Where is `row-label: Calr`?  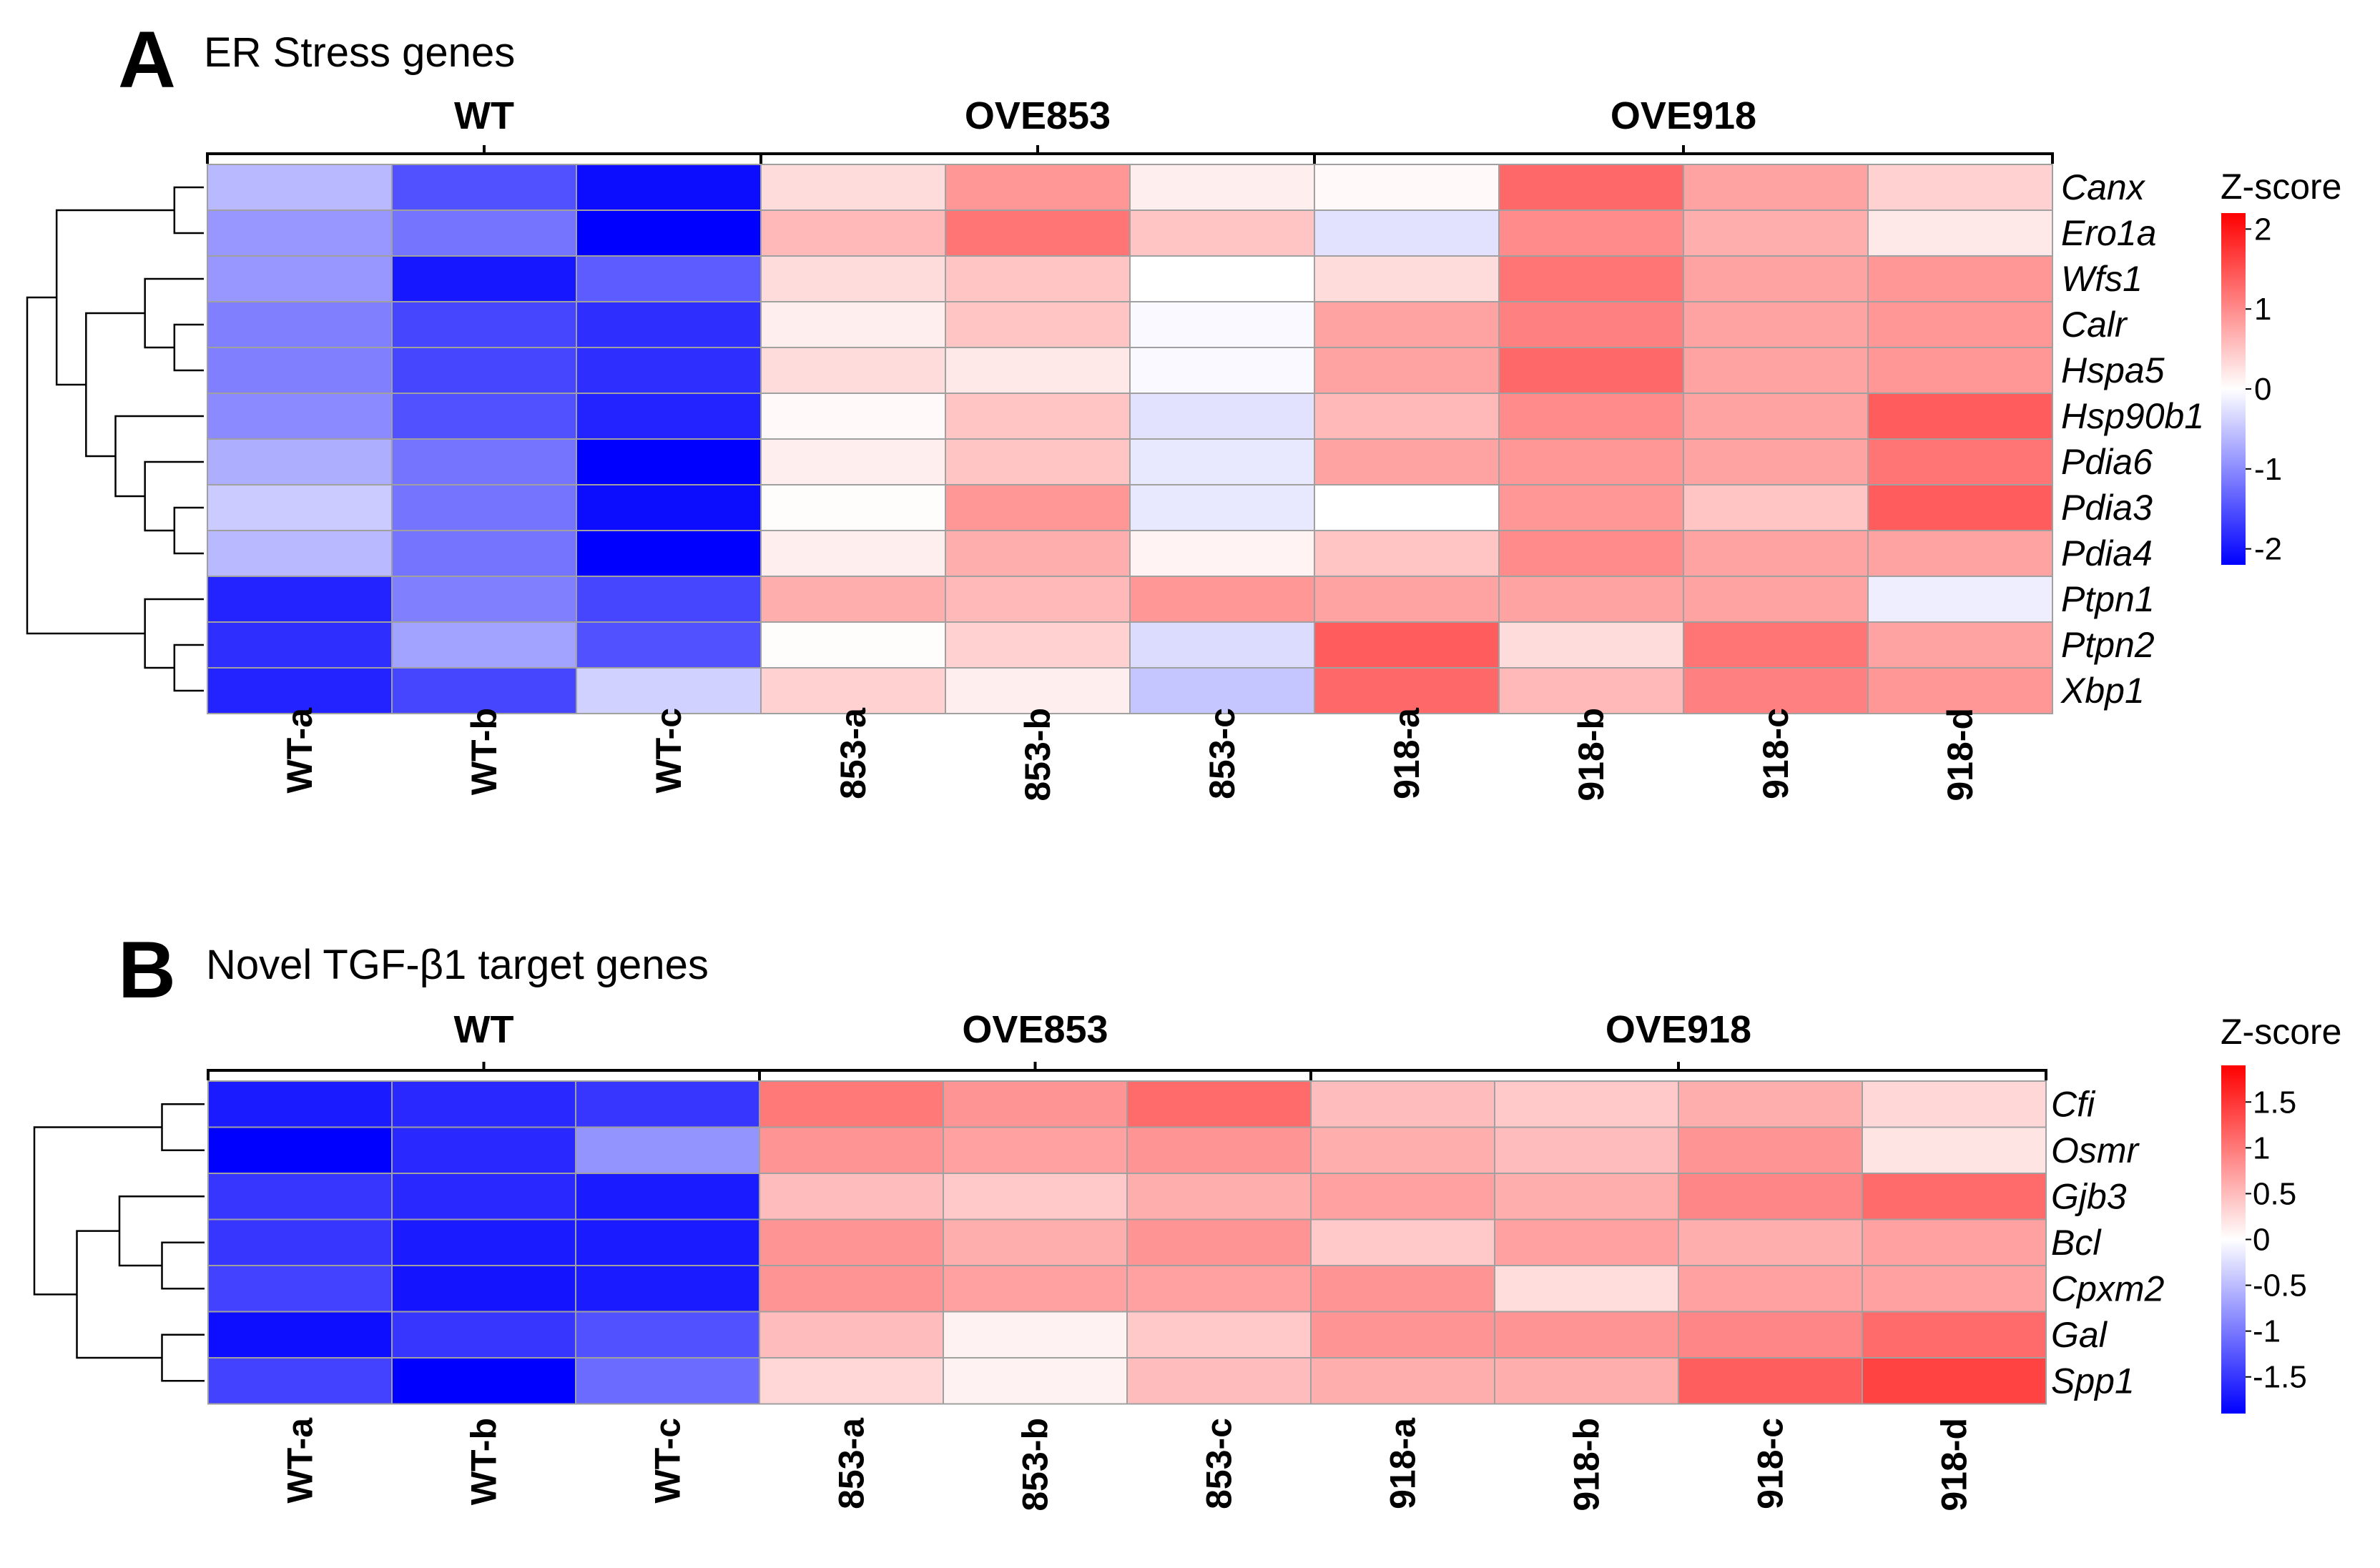 row-label: Calr is located at coordinates (2094, 325).